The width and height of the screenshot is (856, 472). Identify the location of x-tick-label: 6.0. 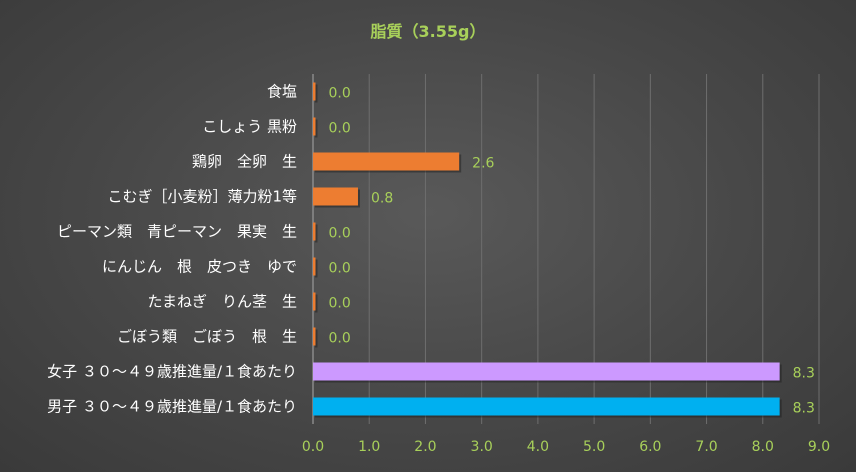
(650, 447).